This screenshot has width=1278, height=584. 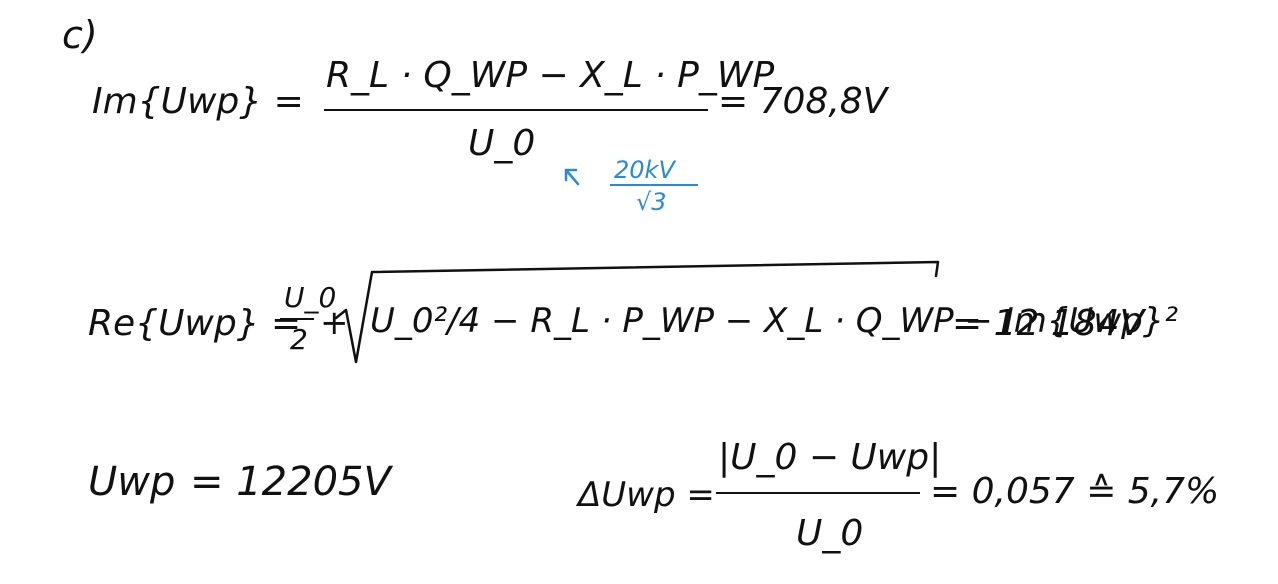 What do you see at coordinates (654, 185) in the screenshot?
I see `eq1-note-bar` at bounding box center [654, 185].